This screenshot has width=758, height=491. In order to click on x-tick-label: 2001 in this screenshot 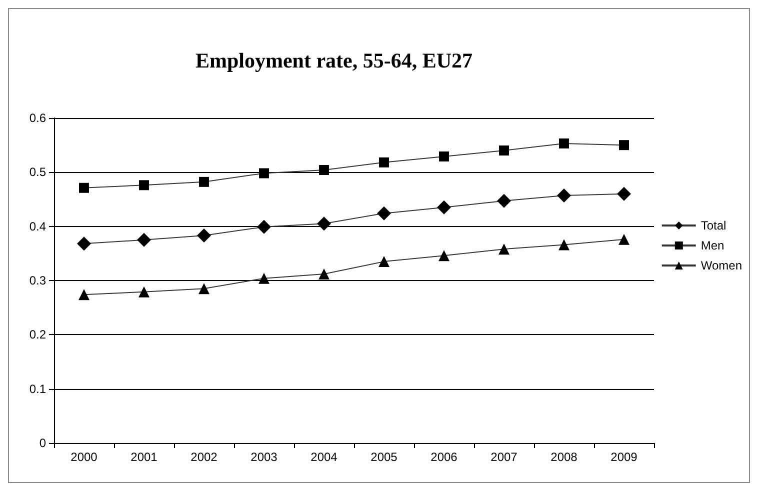, I will do `click(144, 457)`.